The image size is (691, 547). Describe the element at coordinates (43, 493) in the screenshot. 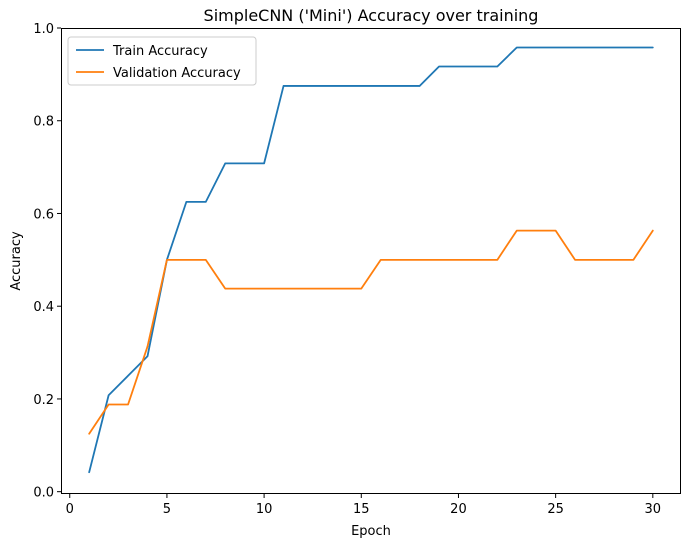

I see `y-tick-label: 0.0` at that location.